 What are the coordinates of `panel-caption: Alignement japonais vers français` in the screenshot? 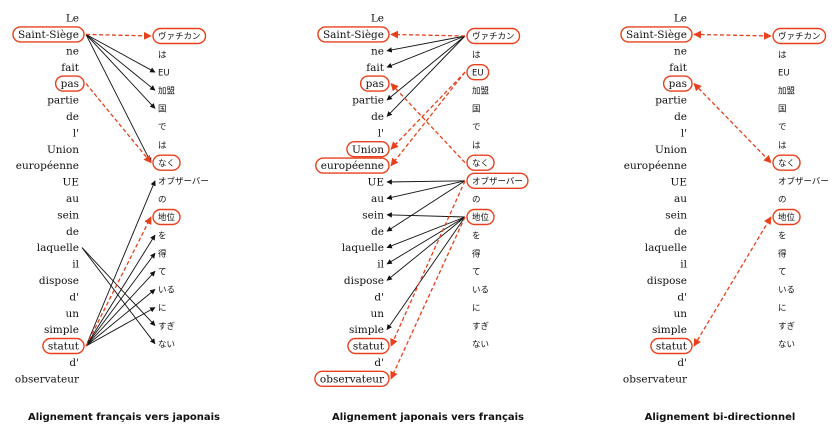 It's located at (428, 417).